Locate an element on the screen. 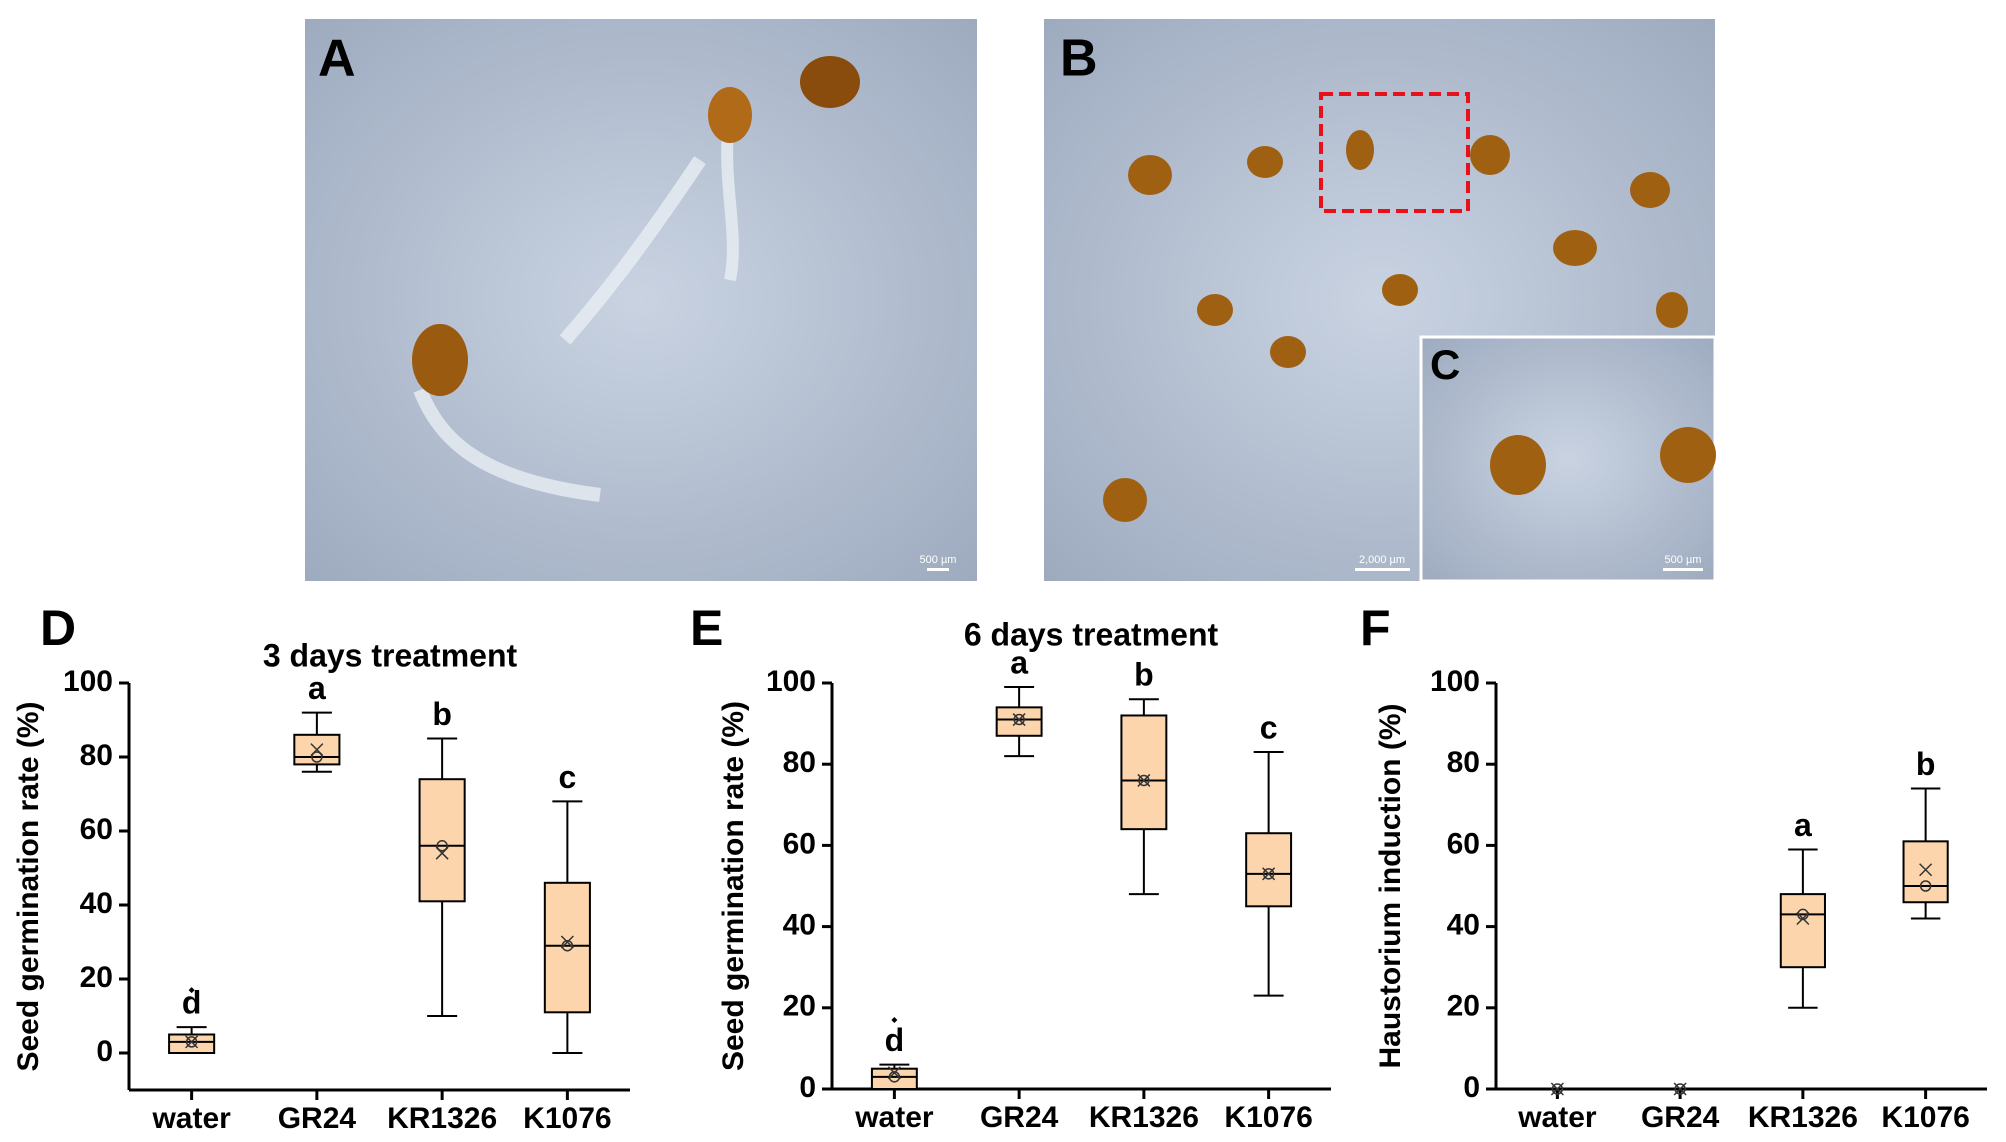 The image size is (2006, 1142). zoom-box is located at coordinates (1394, 152).